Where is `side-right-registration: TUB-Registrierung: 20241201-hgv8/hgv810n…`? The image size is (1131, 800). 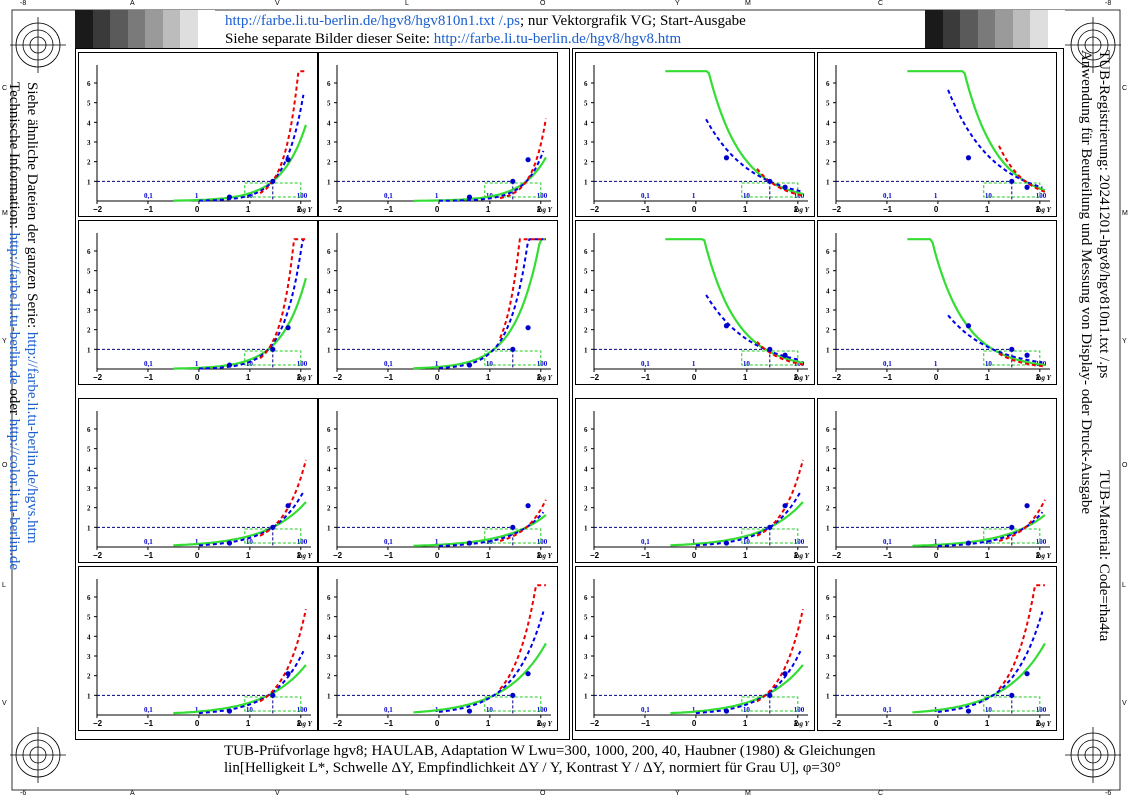
side-right-registration: TUB-Registrierung: 20241201-hgv8/hgv810n… is located at coordinates (1104, 214).